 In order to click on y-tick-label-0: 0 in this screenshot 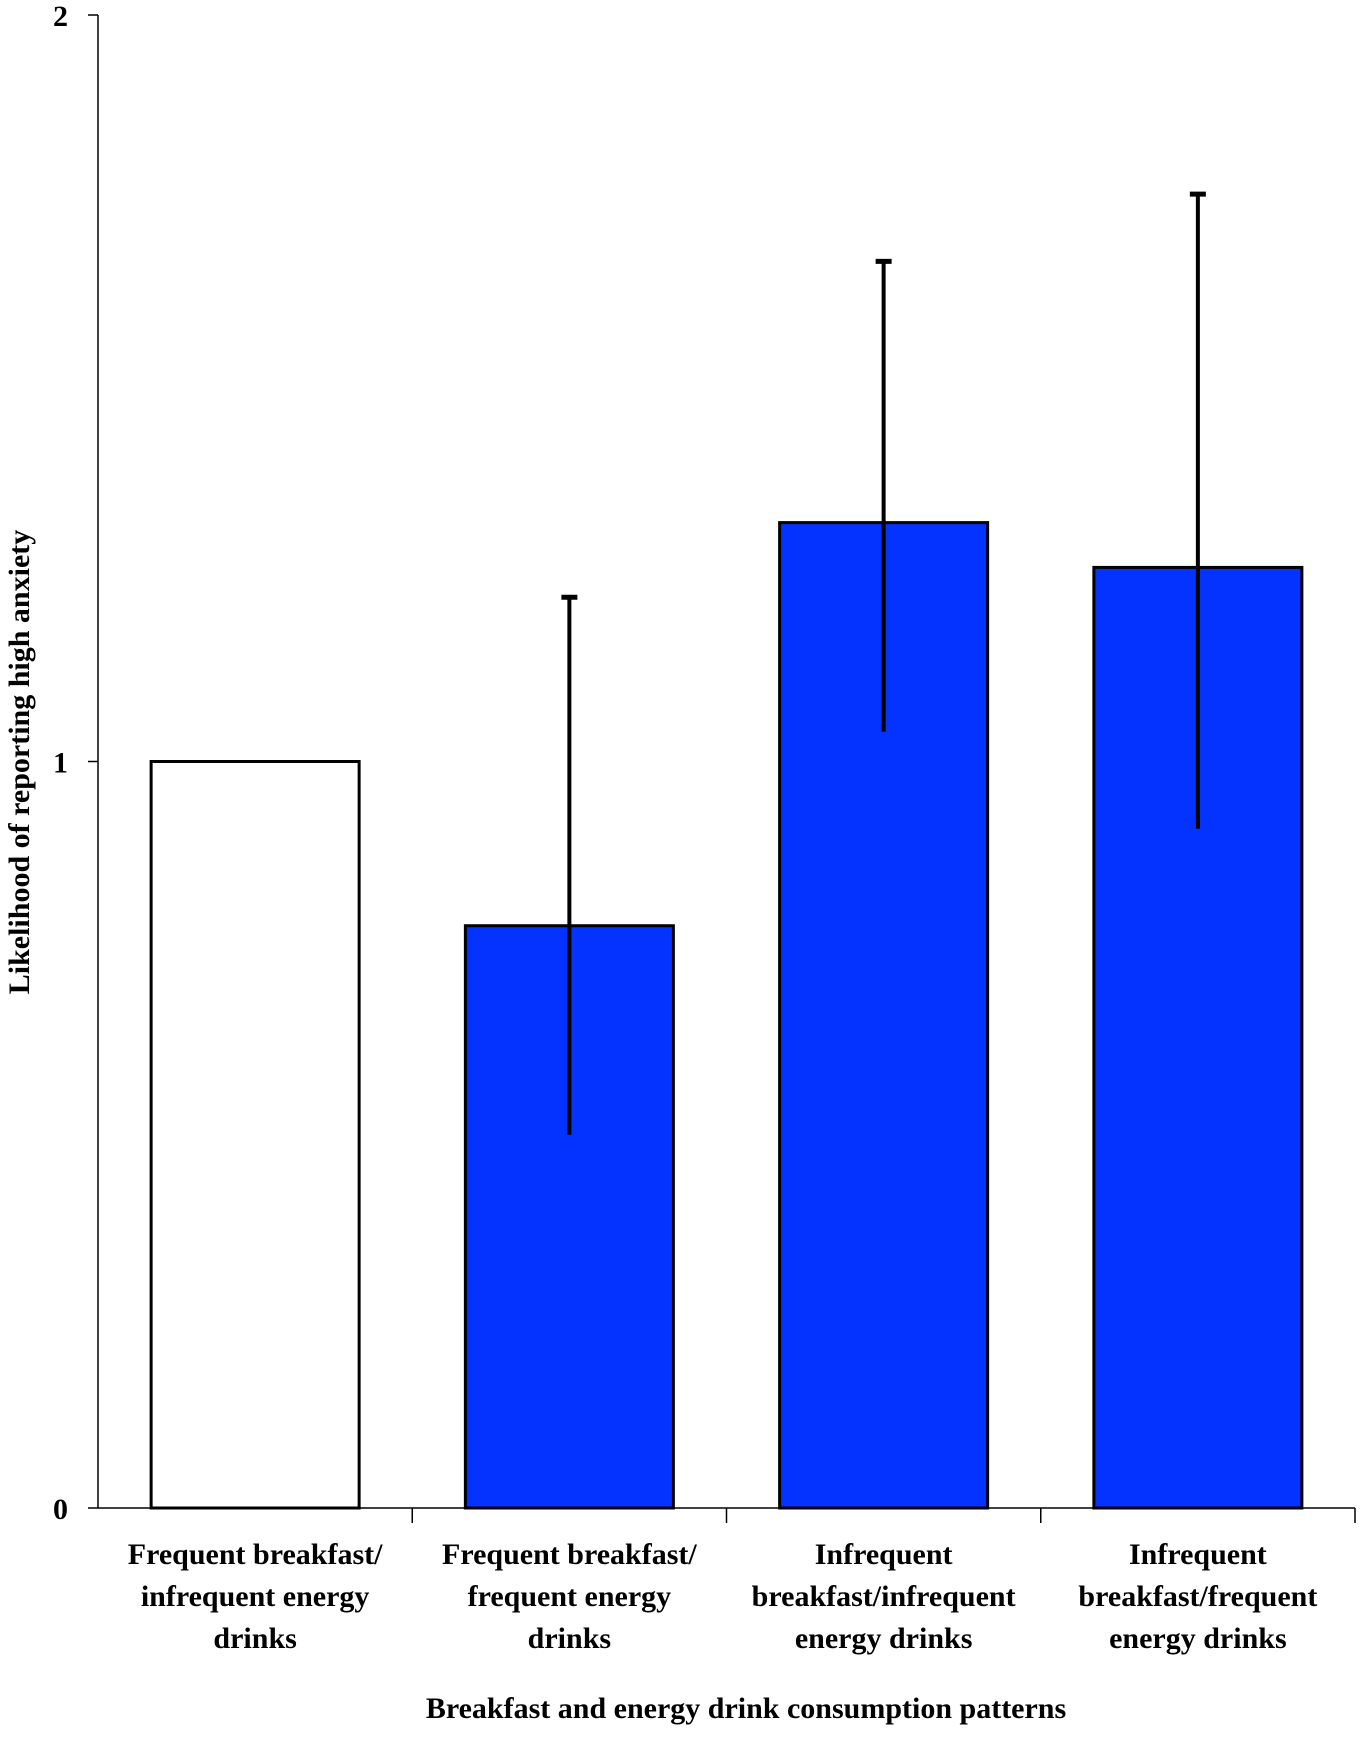, I will do `click(60, 1509)`.